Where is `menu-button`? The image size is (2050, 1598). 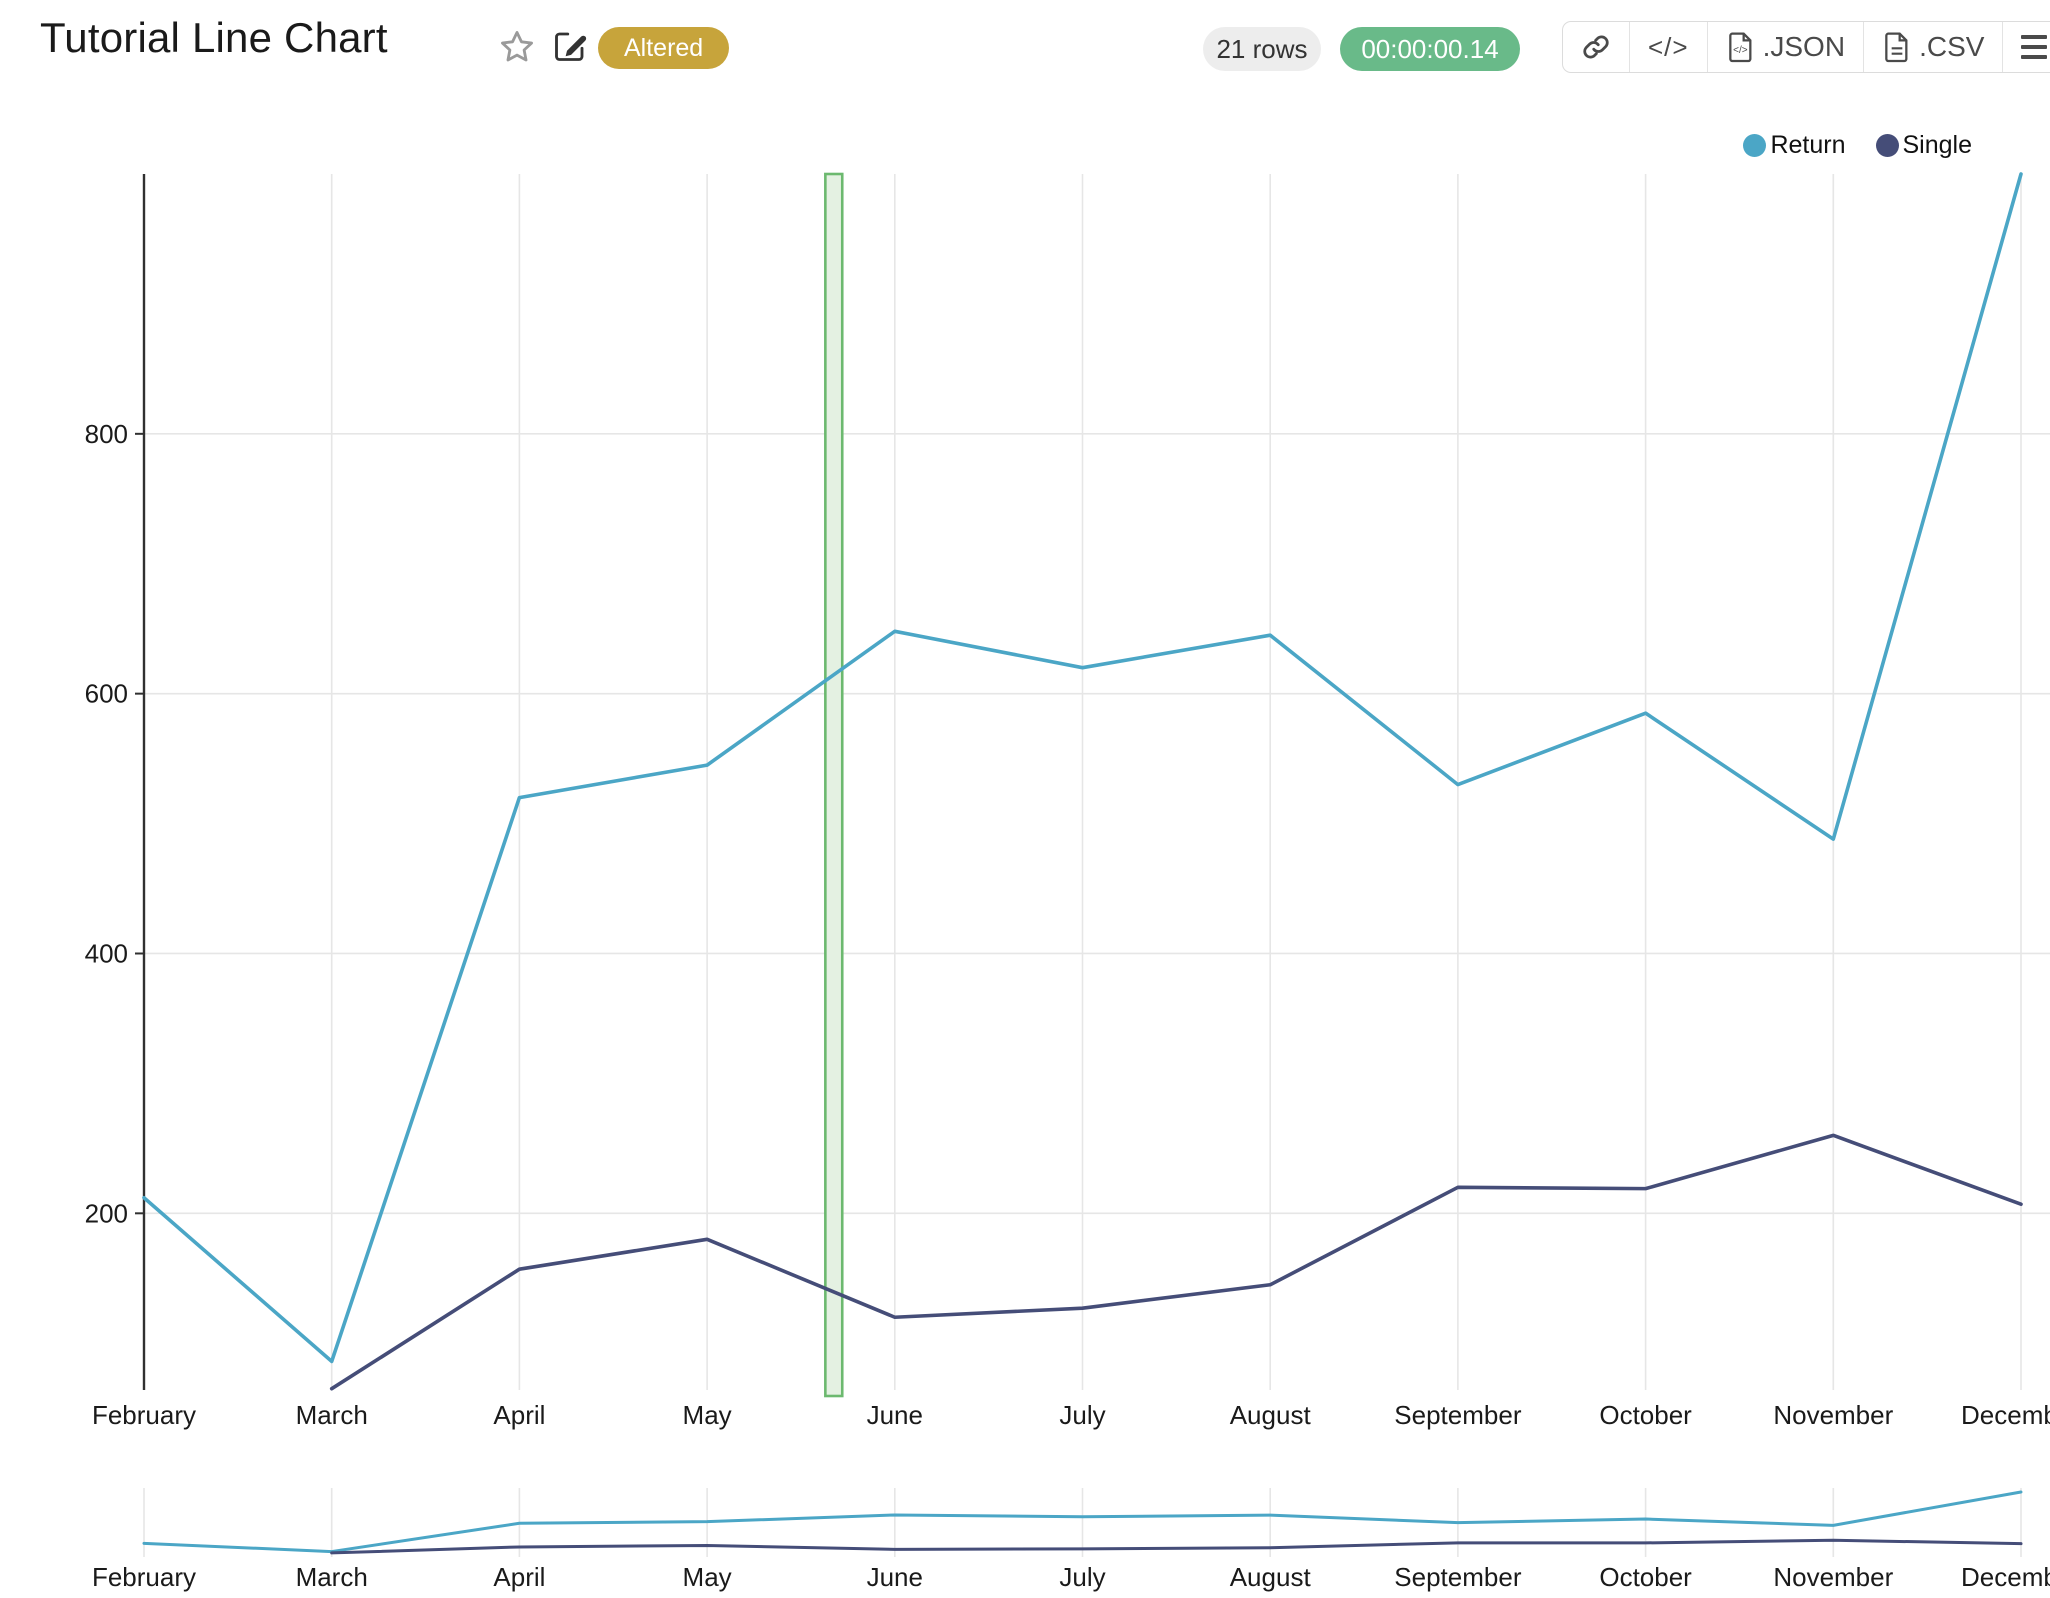 menu-button is located at coordinates (2026, 47).